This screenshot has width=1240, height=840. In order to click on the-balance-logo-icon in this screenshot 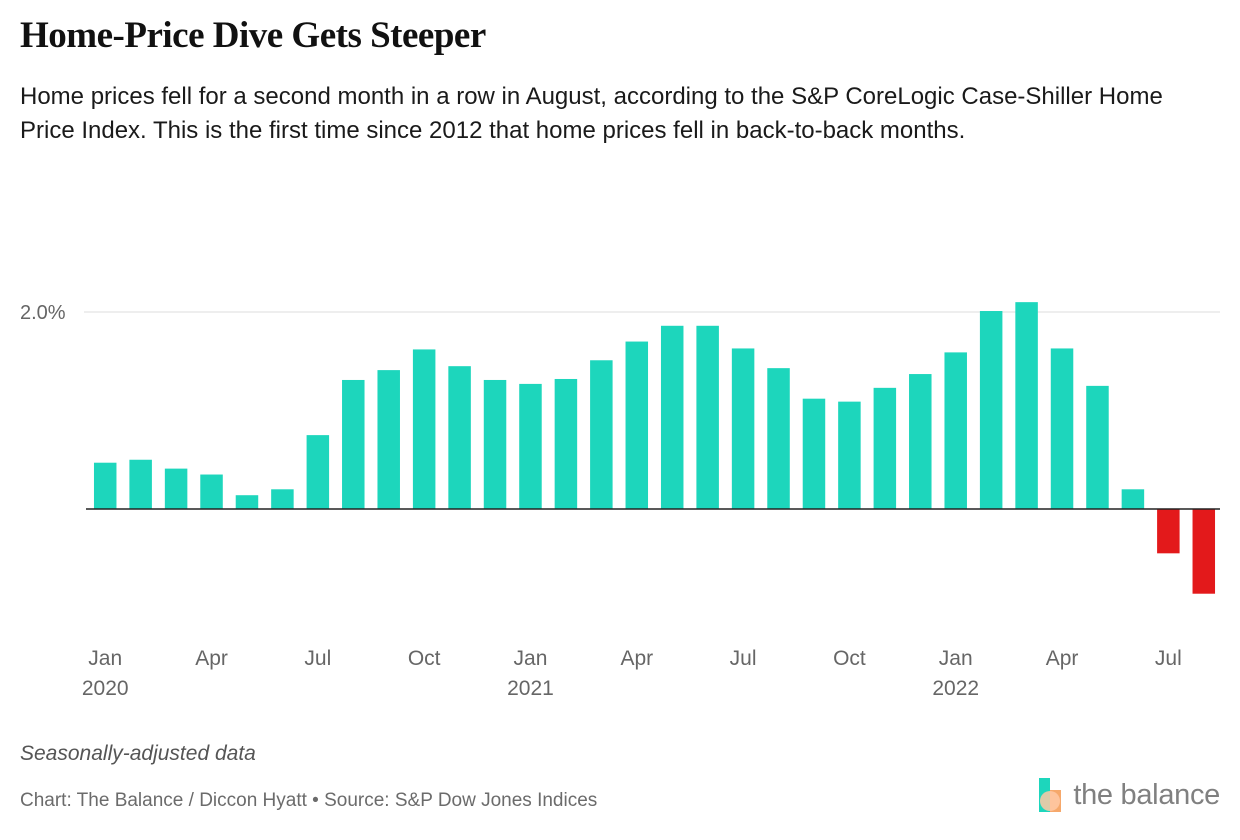, I will do `click(1050, 795)`.